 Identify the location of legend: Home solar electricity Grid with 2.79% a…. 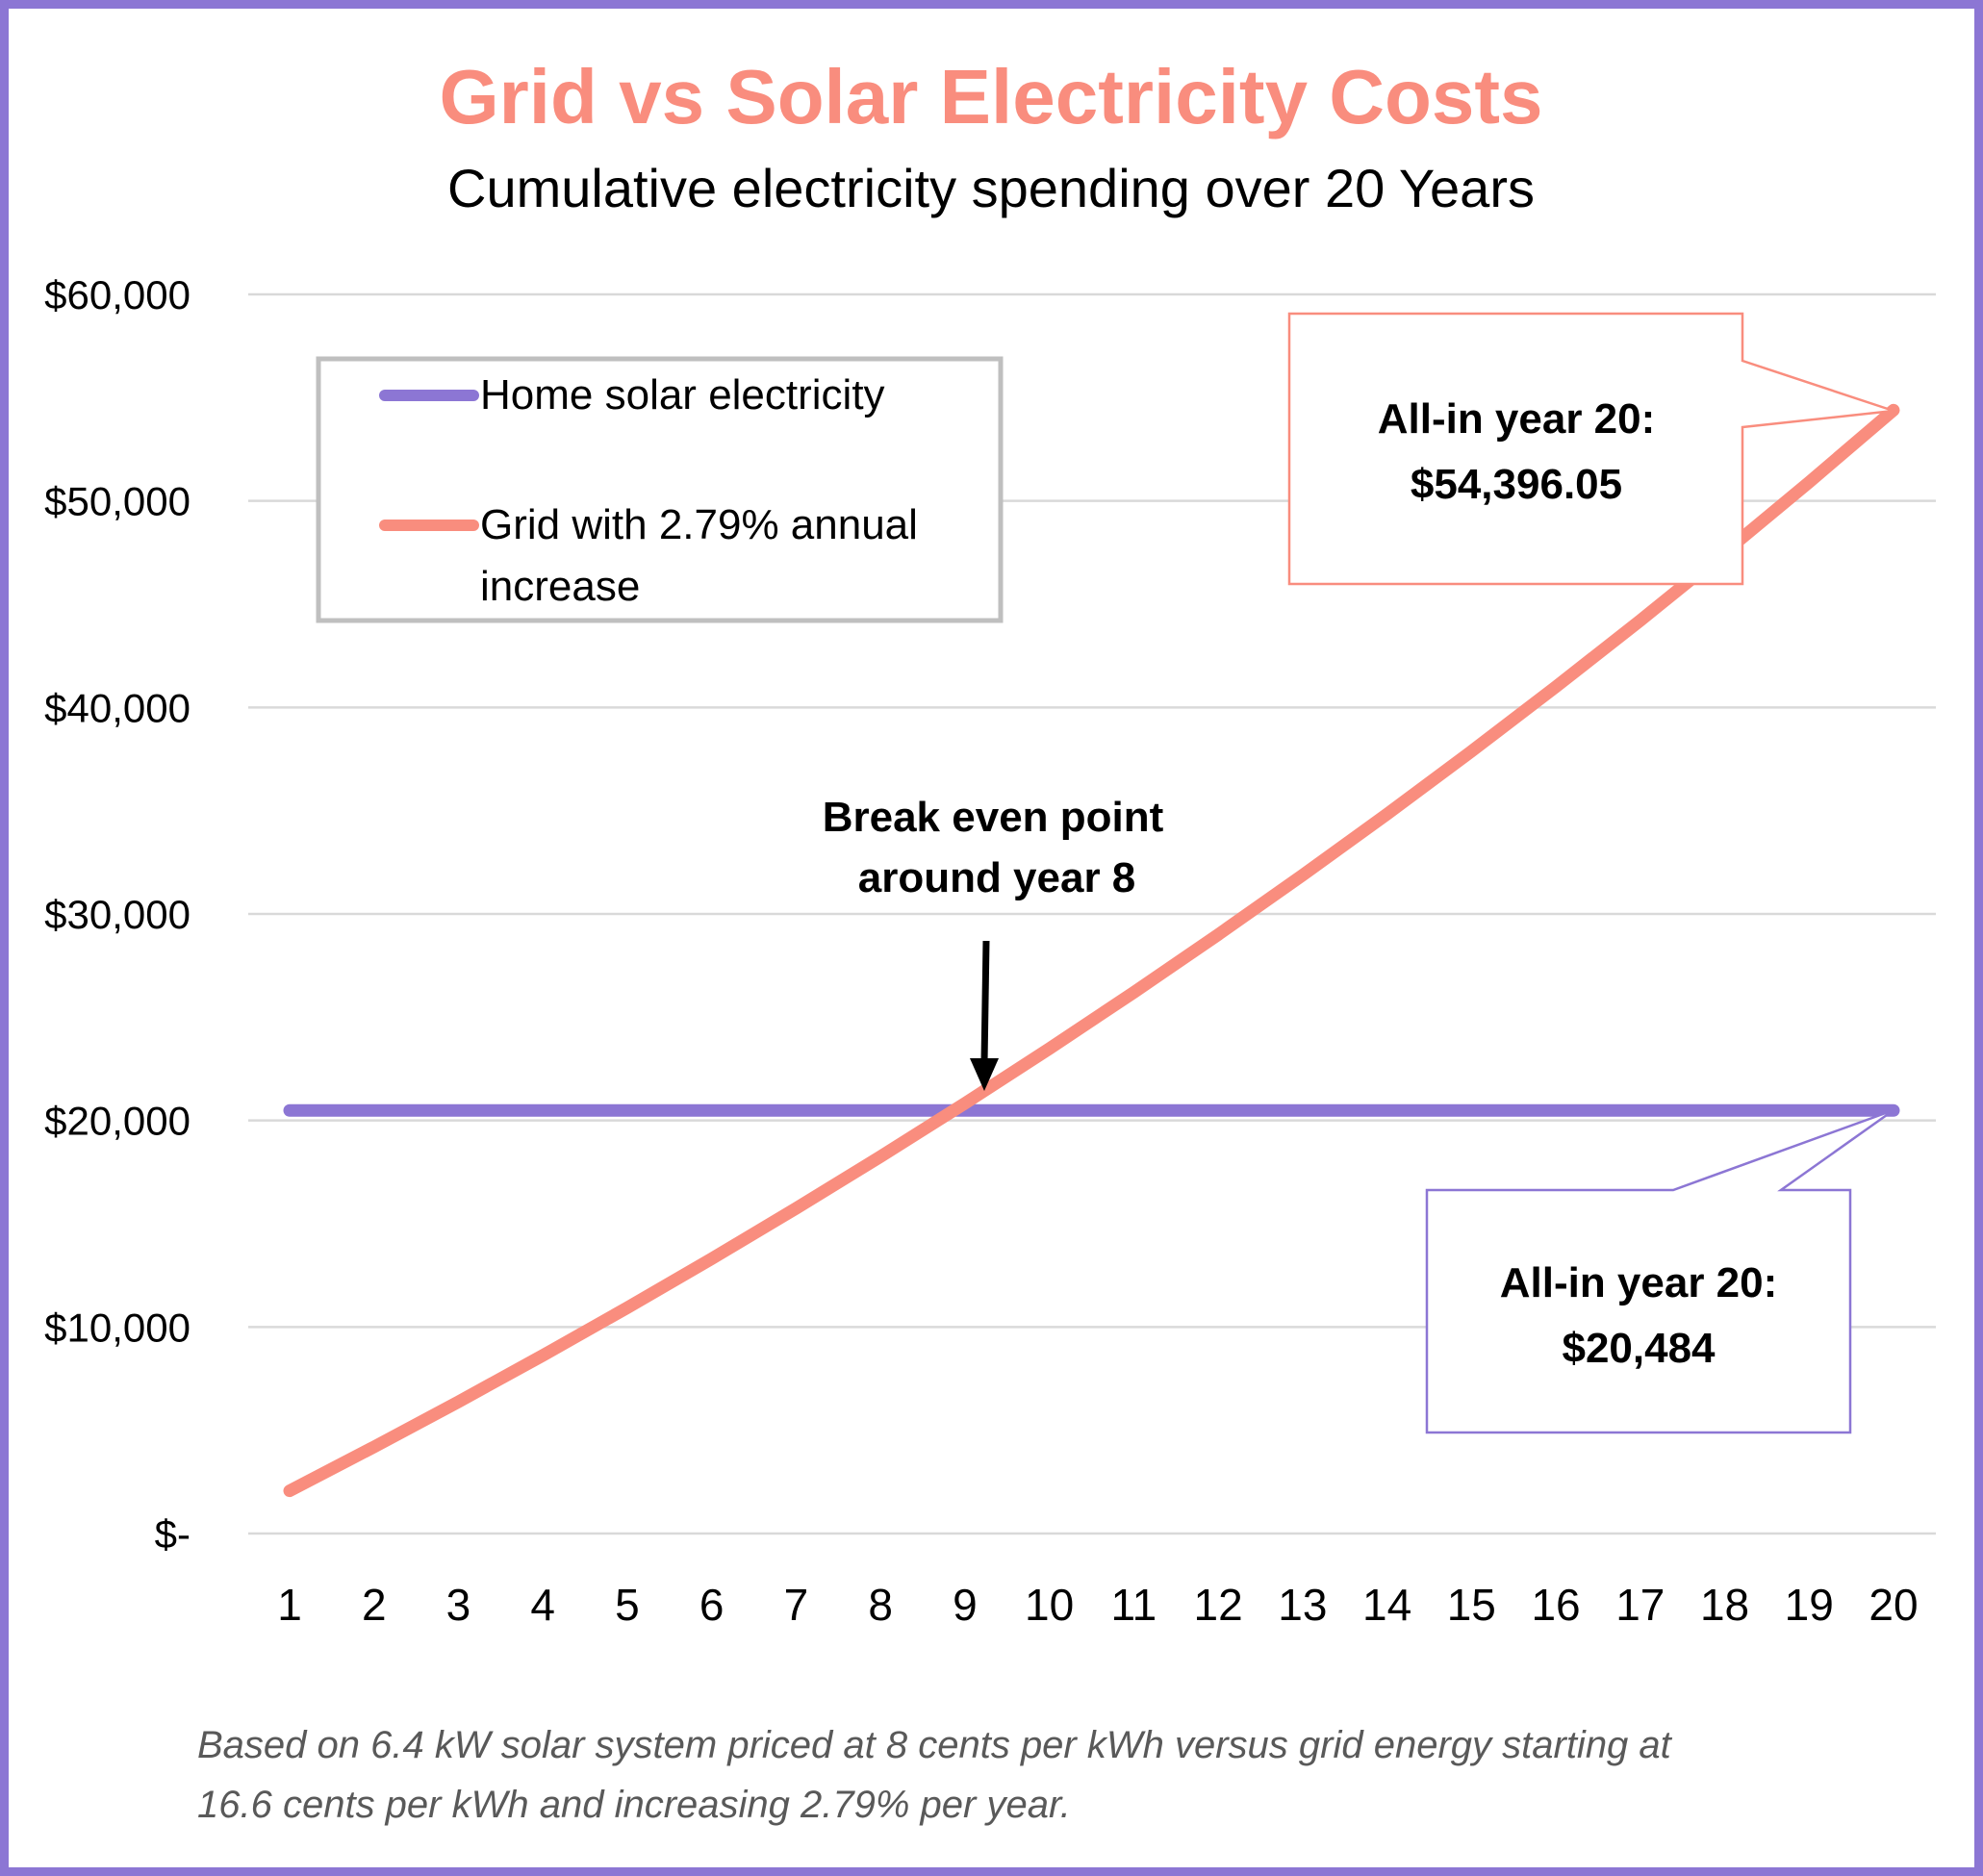
(660, 489).